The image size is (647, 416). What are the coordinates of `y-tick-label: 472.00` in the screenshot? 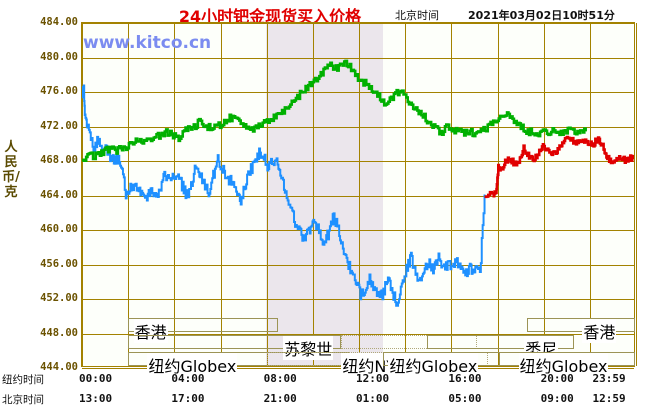 It's located at (59, 125).